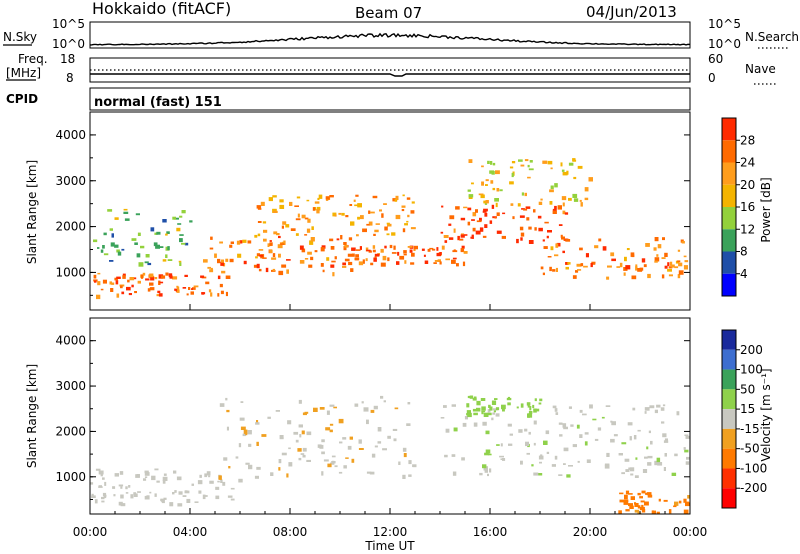 The height and width of the screenshot is (554, 800). I want to click on power-ylabel: Slant Range [km], so click(32, 212).